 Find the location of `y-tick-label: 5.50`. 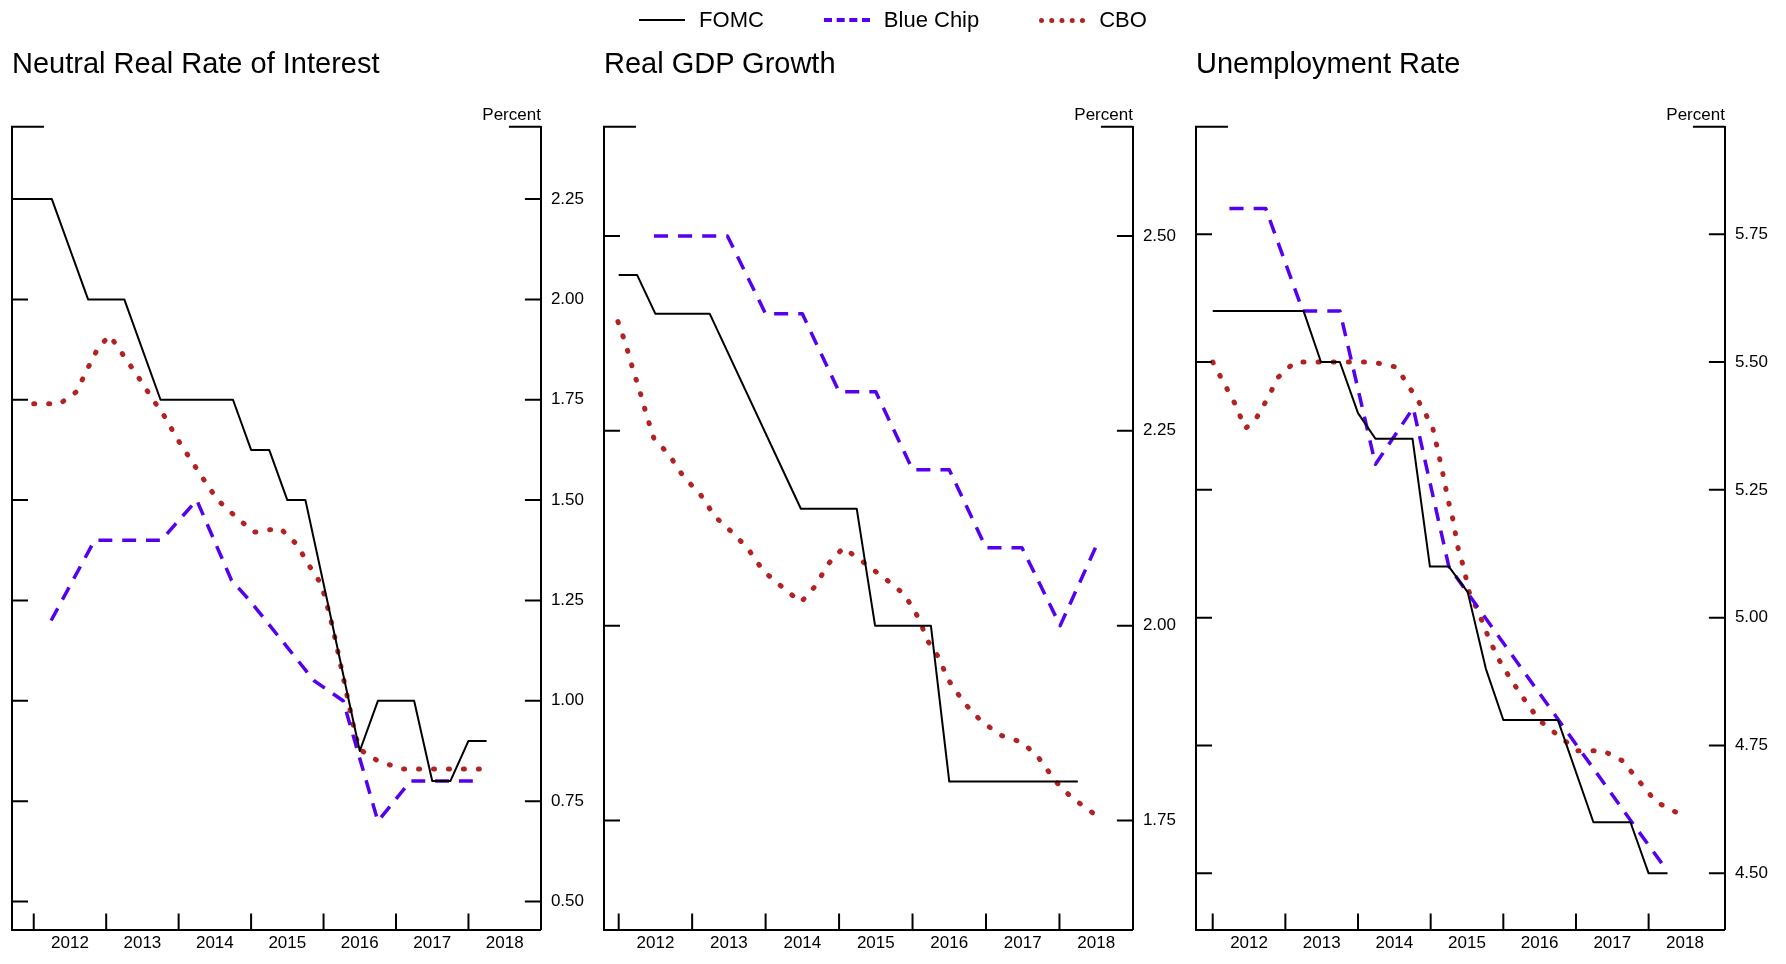

y-tick-label: 5.50 is located at coordinates (1751, 361).